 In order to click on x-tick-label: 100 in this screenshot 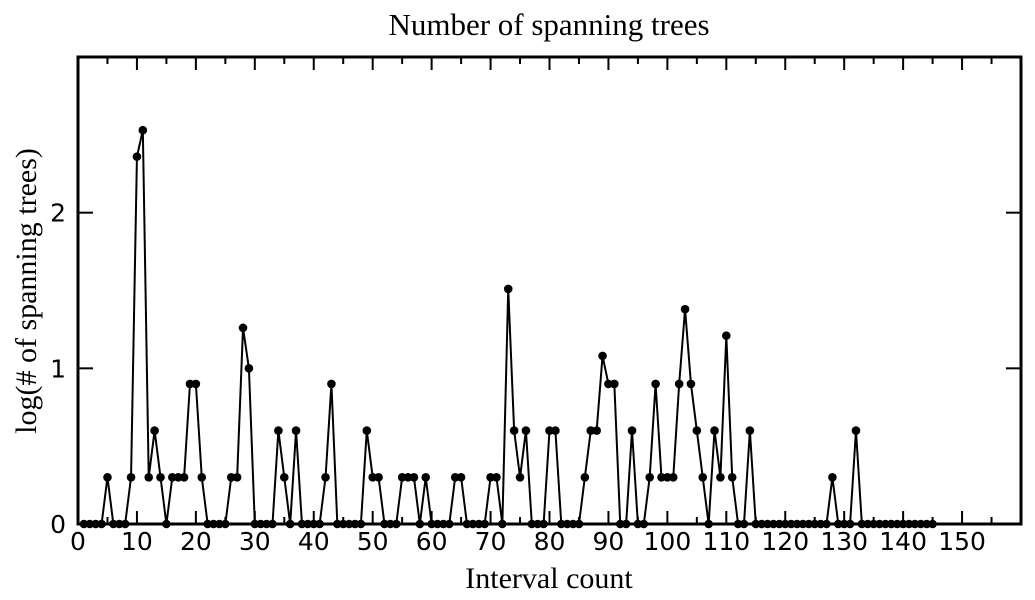, I will do `click(668, 541)`.